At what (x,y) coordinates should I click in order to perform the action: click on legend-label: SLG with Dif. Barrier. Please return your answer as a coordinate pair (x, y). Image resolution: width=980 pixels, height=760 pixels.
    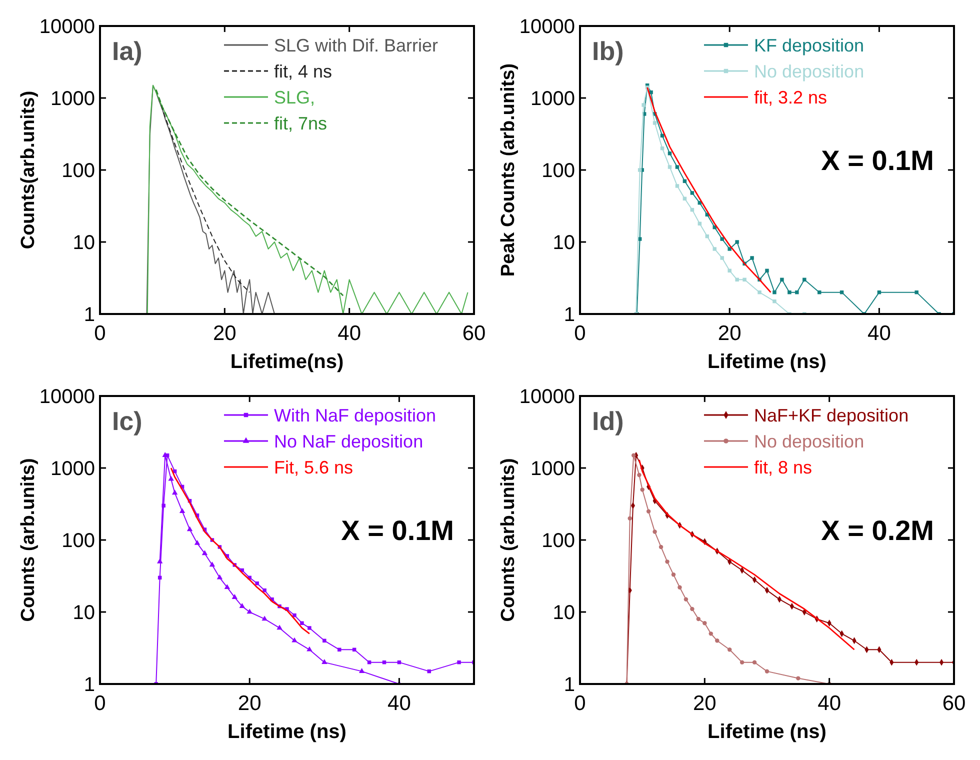
    Looking at the image, I should click on (356, 45).